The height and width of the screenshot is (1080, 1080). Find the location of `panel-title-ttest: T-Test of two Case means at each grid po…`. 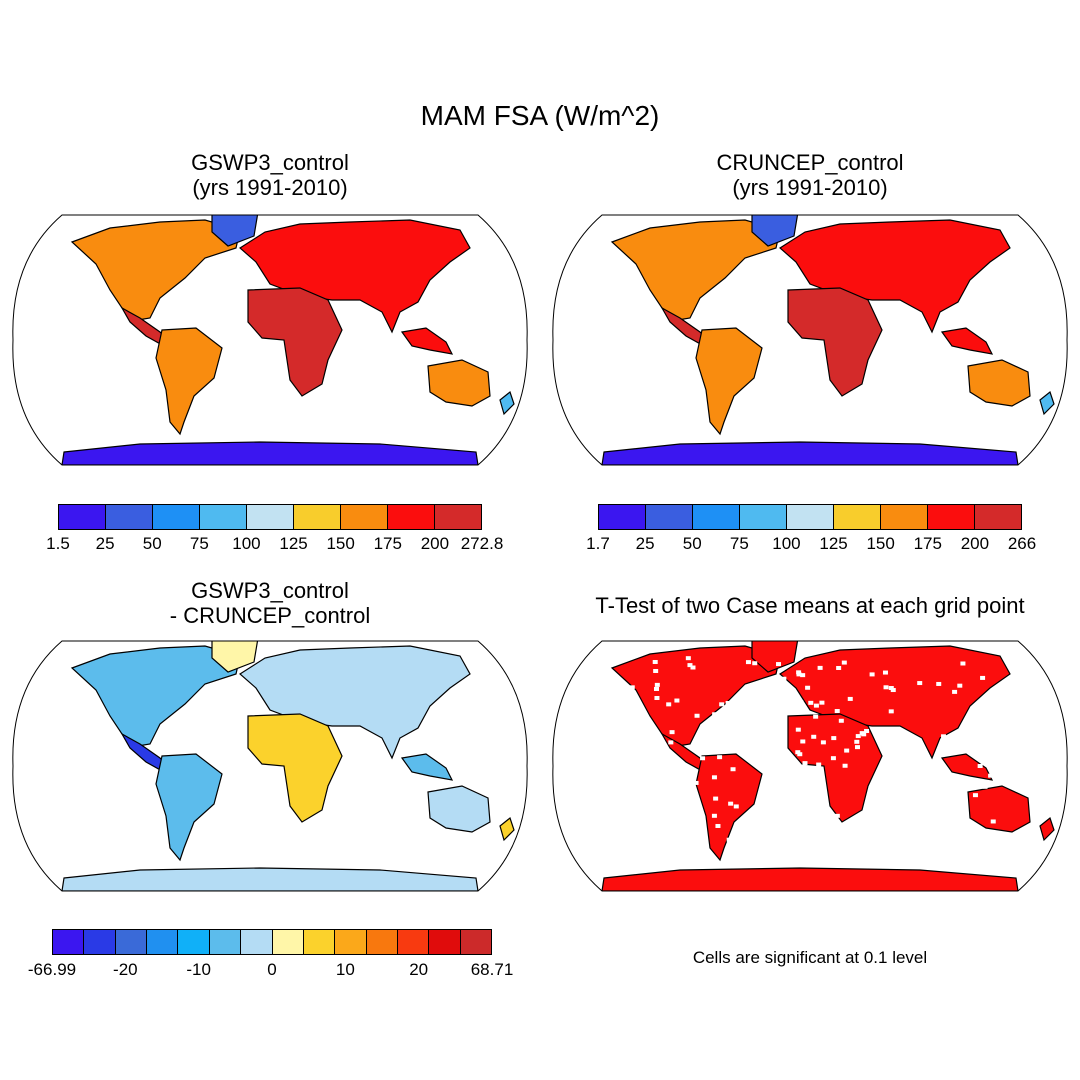

panel-title-ttest: T-Test of two Case means at each grid po… is located at coordinates (810, 605).